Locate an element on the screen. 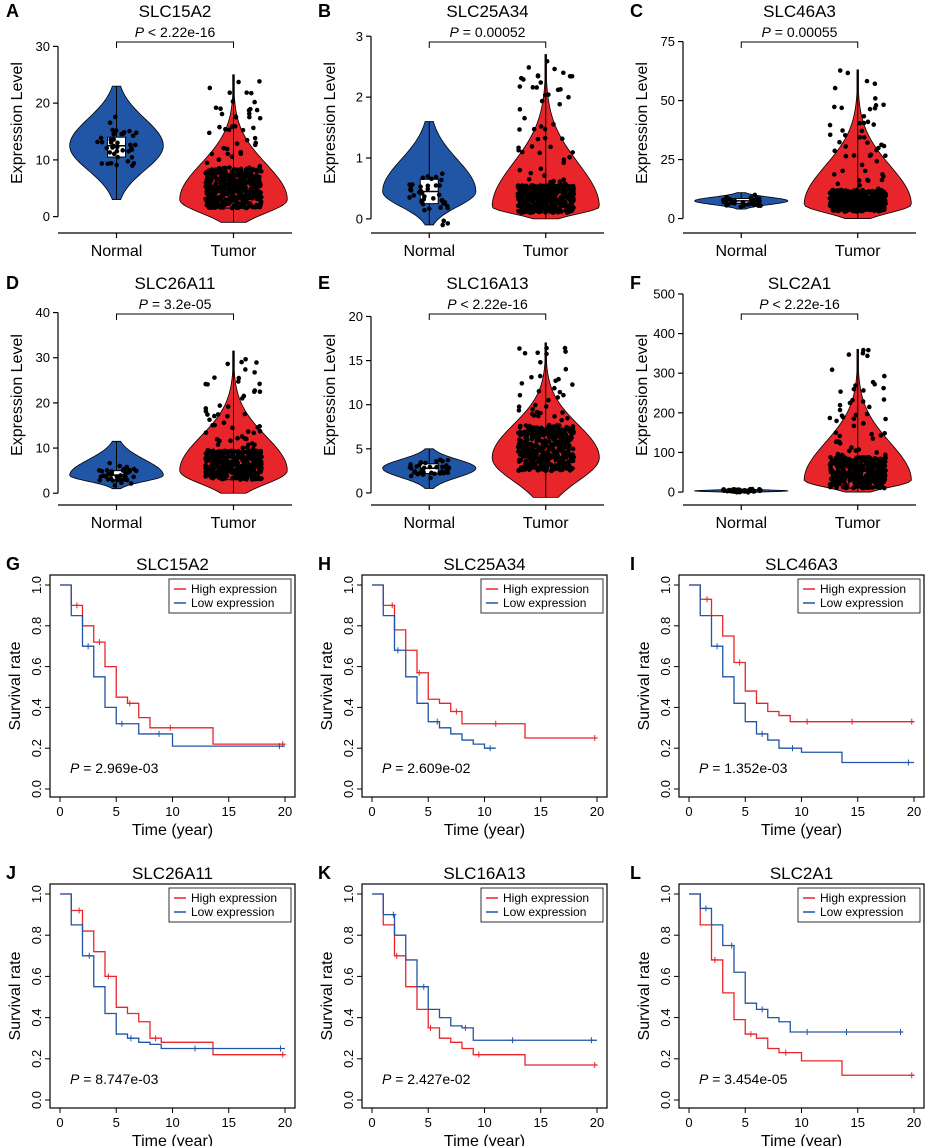 This screenshot has height=1146, width=934. y-axis-label: Expression Level is located at coordinates (642, 395).